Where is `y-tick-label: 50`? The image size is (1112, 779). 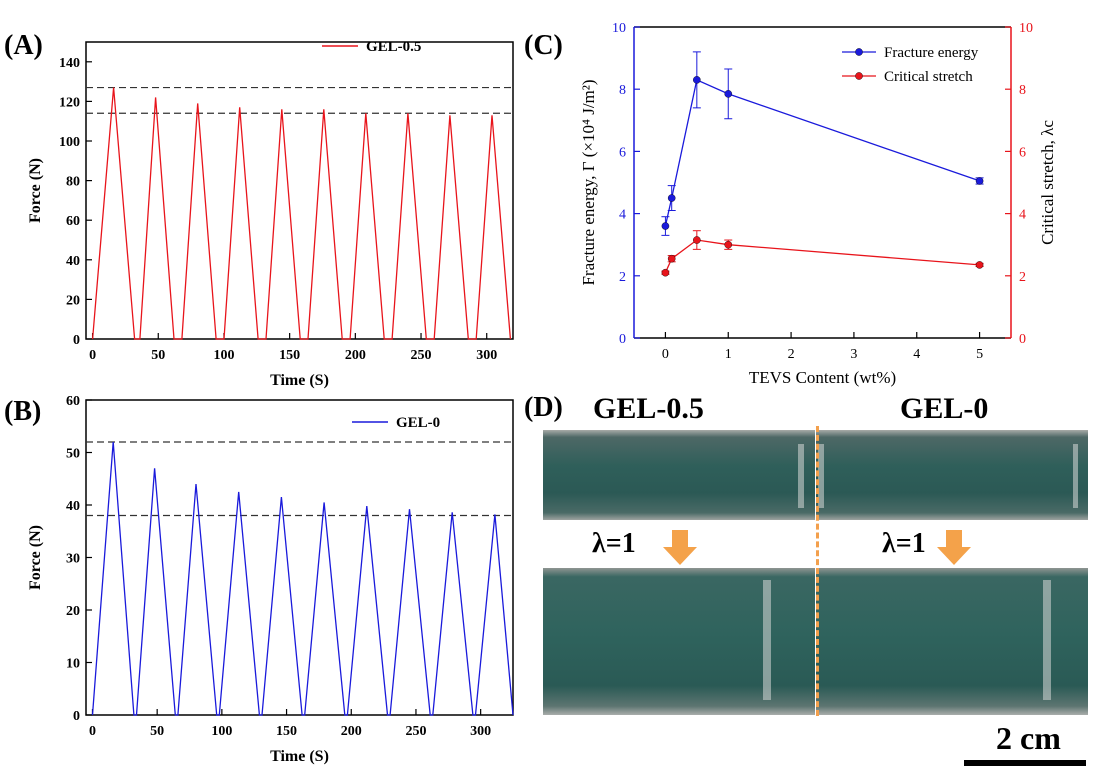
y-tick-label: 50 is located at coordinates (73, 454).